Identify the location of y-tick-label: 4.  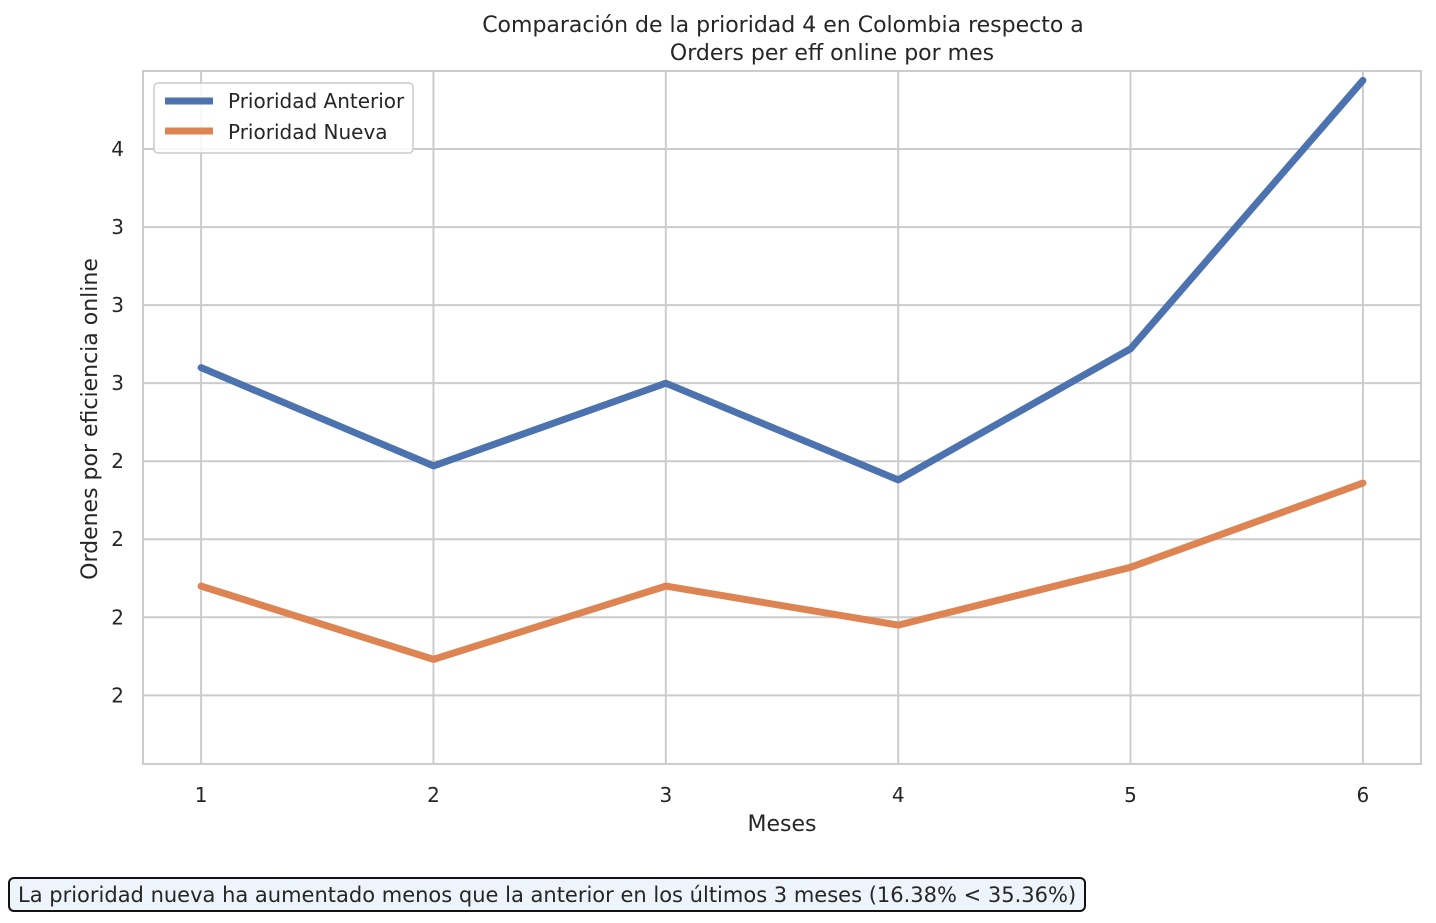
(117, 149).